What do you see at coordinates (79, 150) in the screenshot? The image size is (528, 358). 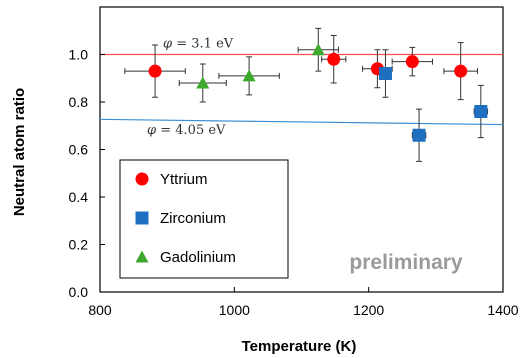 I see `y-tick-label: 0.6` at bounding box center [79, 150].